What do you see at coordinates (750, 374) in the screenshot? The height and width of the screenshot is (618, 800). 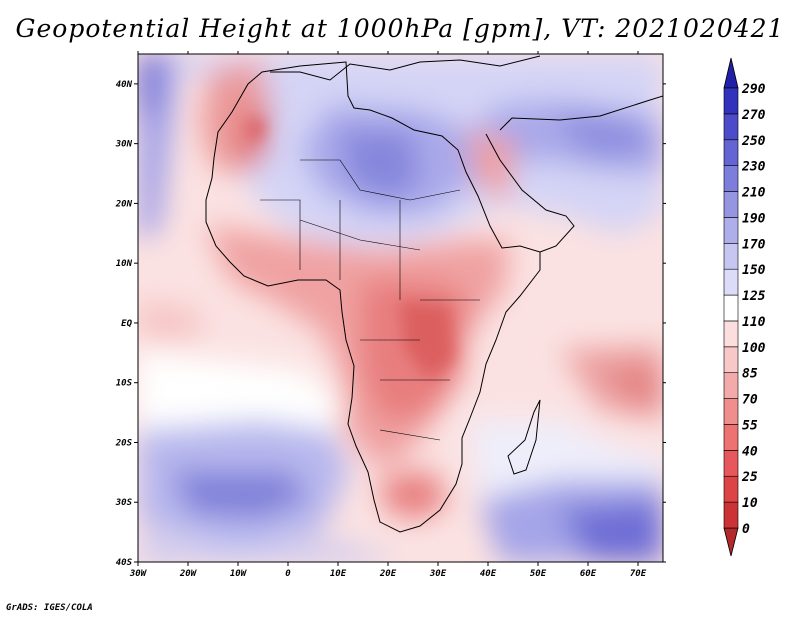 I see `colorbar-label: 85` at bounding box center [750, 374].